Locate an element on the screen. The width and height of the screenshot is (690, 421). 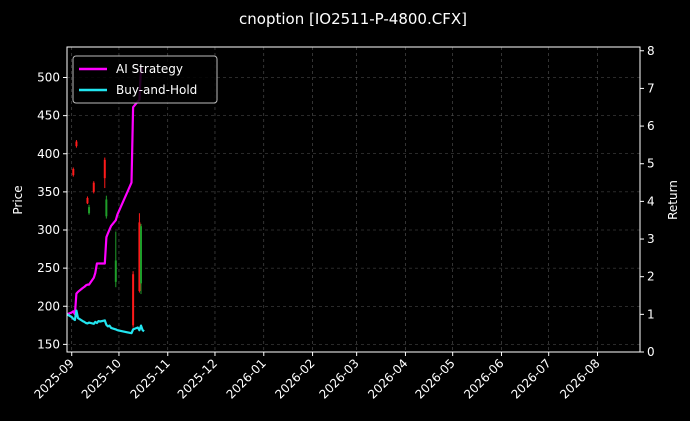
right-tick-label: 7 is located at coordinates (651, 88).